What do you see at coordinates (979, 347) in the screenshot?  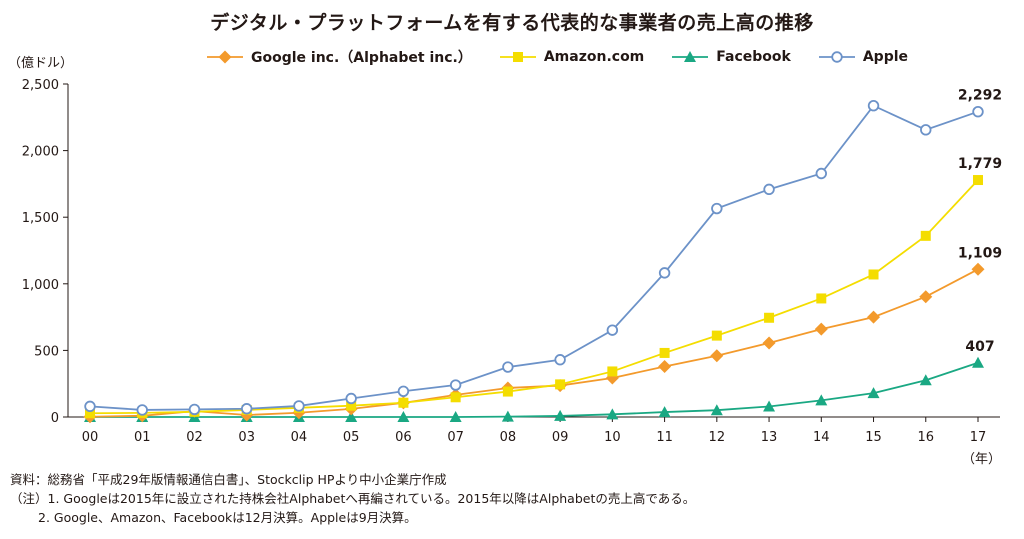 I see `data-label: 407` at bounding box center [979, 347].